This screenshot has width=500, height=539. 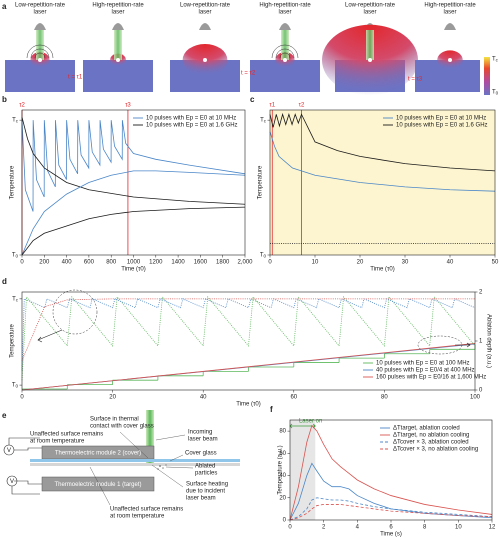 I want to click on legend-label: ΔTcover × 3, no ablation cooling, so click(x=435, y=450).